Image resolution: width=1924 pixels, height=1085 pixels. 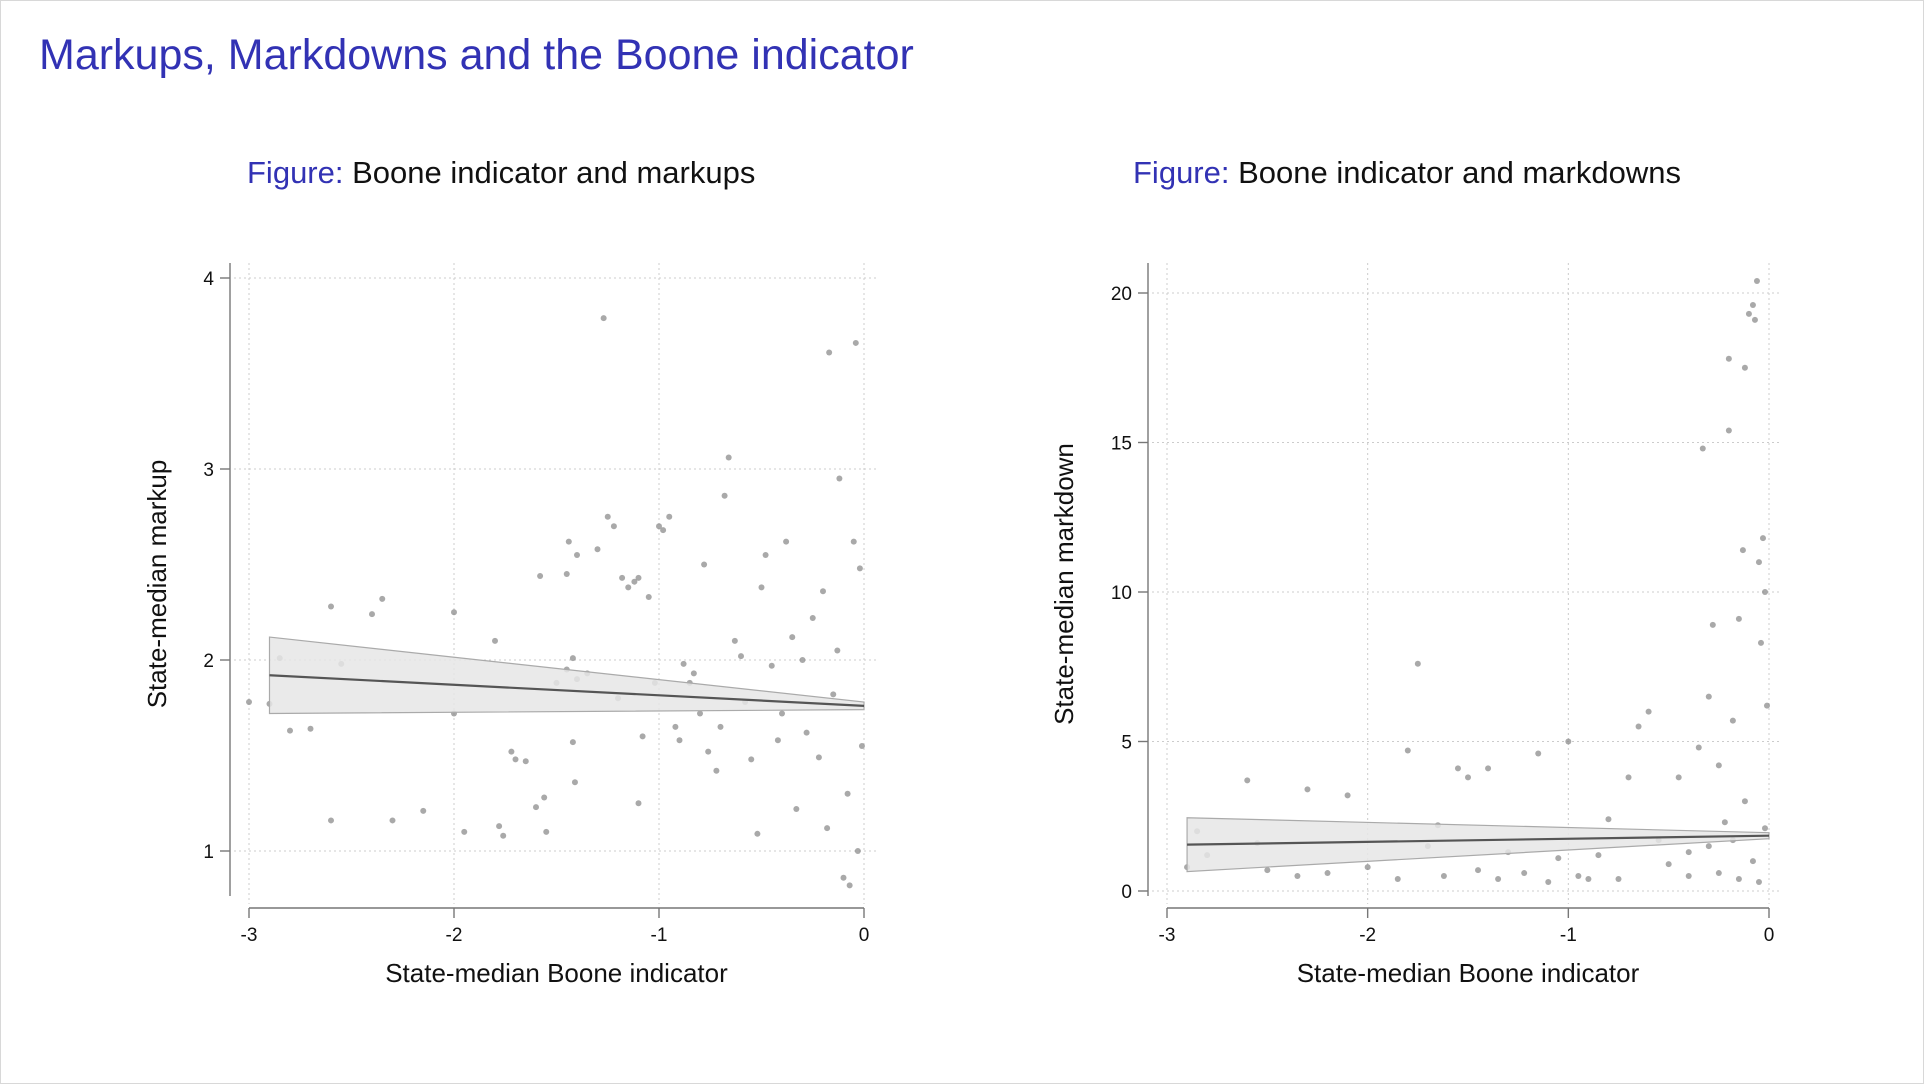 What do you see at coordinates (208, 279) in the screenshot?
I see `y-tick-label: 4` at bounding box center [208, 279].